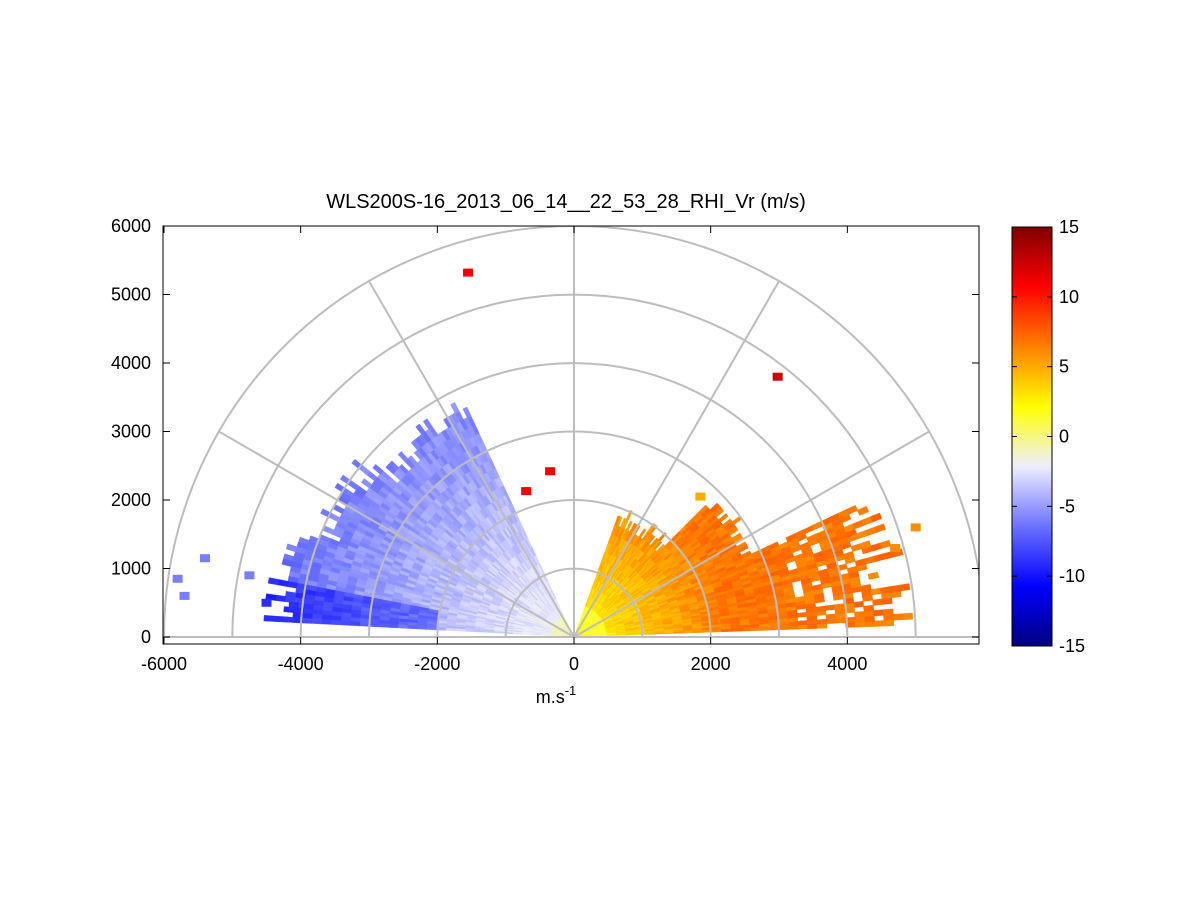 This screenshot has width=1201, height=901. What do you see at coordinates (711, 664) in the screenshot?
I see `x-tick-label: 2000` at bounding box center [711, 664].